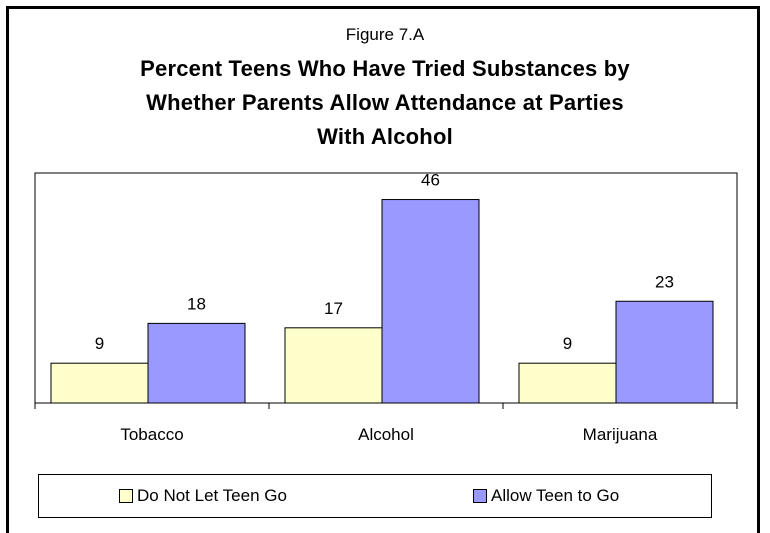 The image size is (770, 533). Describe the element at coordinates (151, 434) in the screenshot. I see `x-tick-label-tobacco: Tobacco` at that location.